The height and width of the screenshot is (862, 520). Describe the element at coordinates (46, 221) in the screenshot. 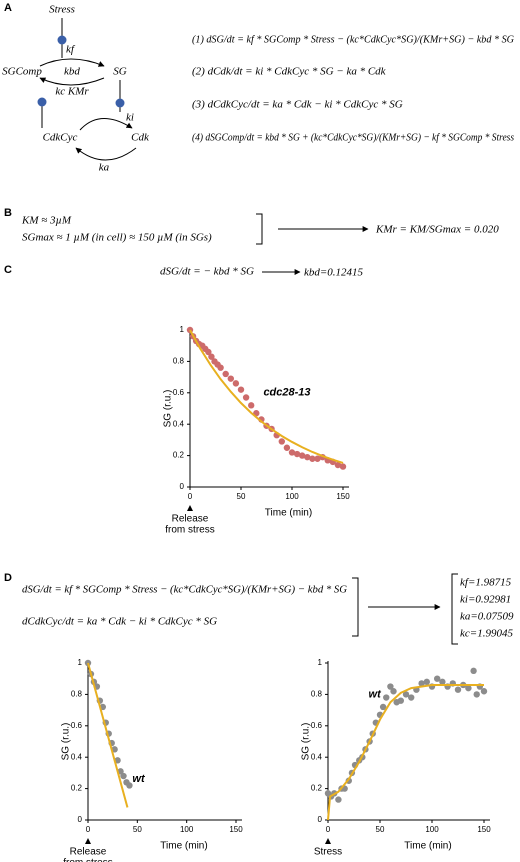

I see `text-line: KM ≈ 3µM` at that location.